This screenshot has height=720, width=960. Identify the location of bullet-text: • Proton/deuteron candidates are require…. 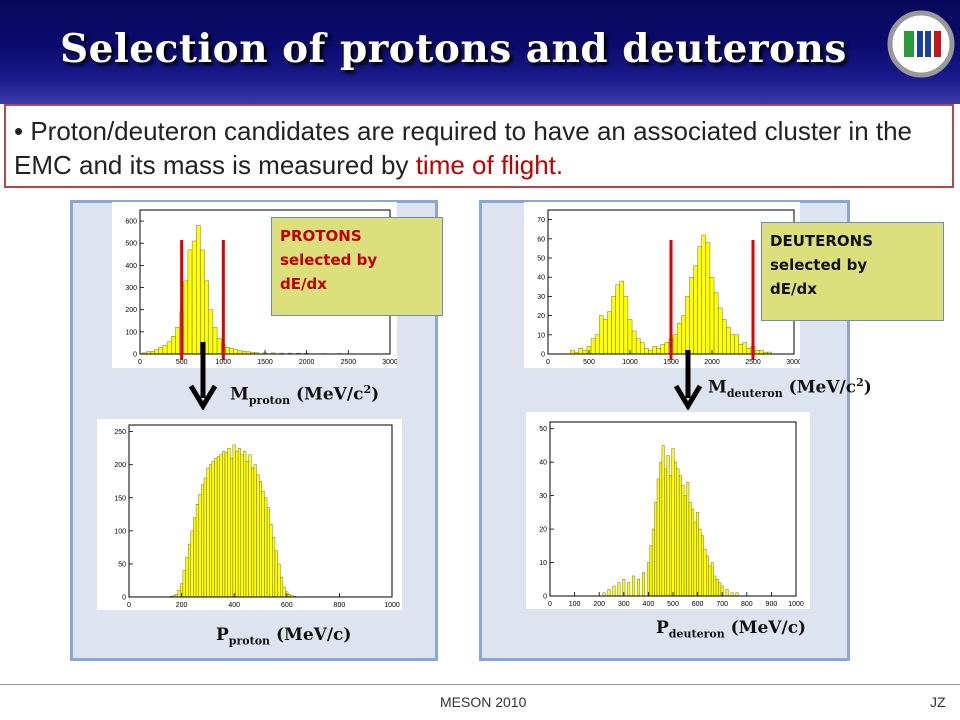
(479, 148).